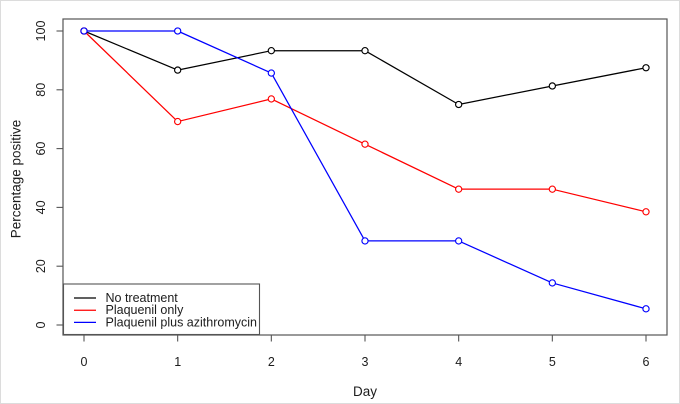  What do you see at coordinates (41, 266) in the screenshot?
I see `y-tick-label: 20` at bounding box center [41, 266].